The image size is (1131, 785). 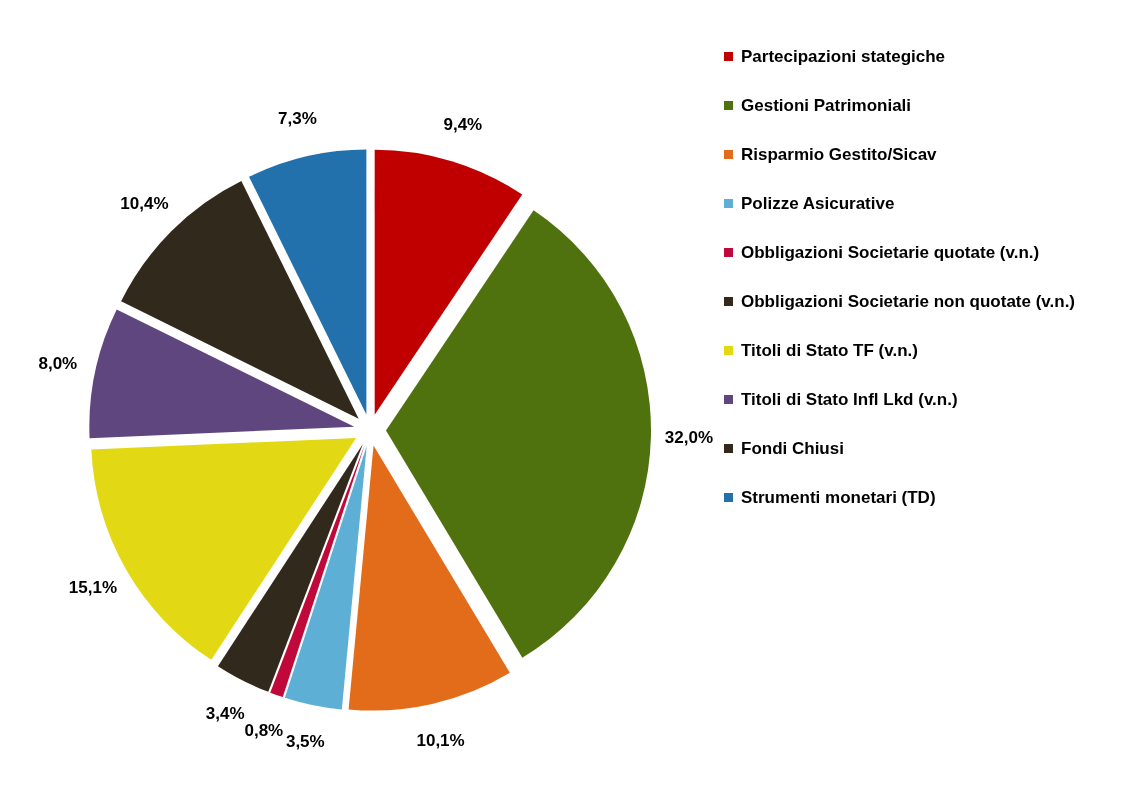 I want to click on legend-label: Risparmio Gestito/Sicav, so click(x=839, y=154).